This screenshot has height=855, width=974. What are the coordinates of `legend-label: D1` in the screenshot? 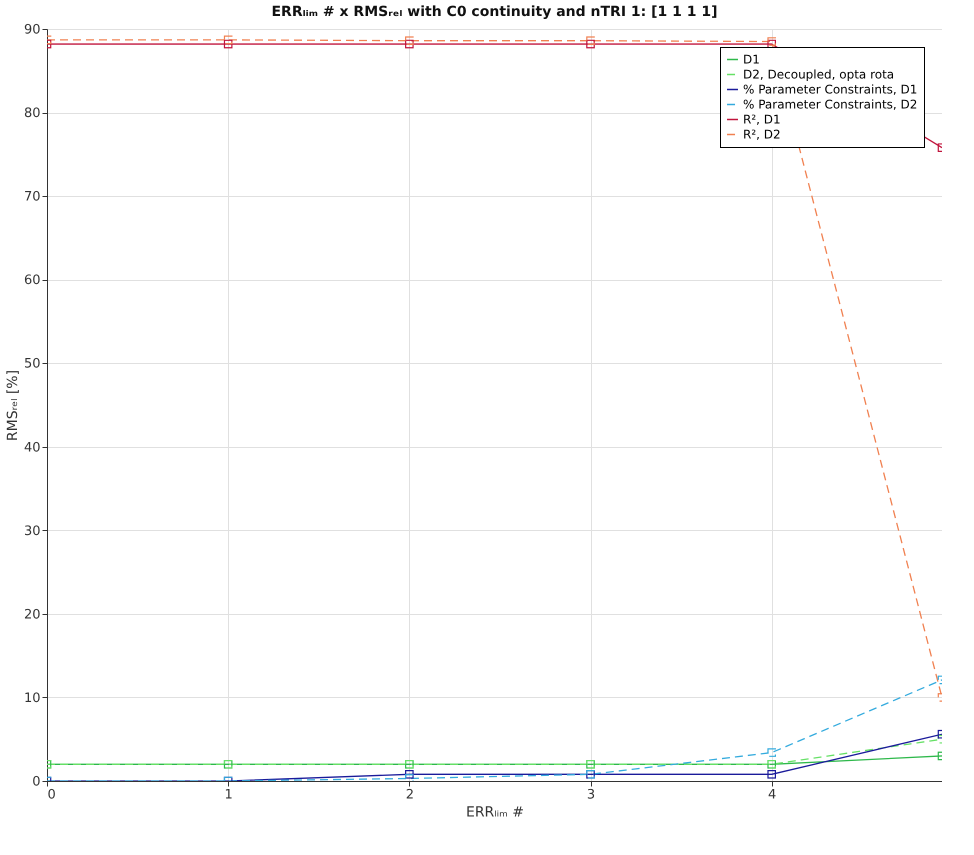 It's located at (751, 59).